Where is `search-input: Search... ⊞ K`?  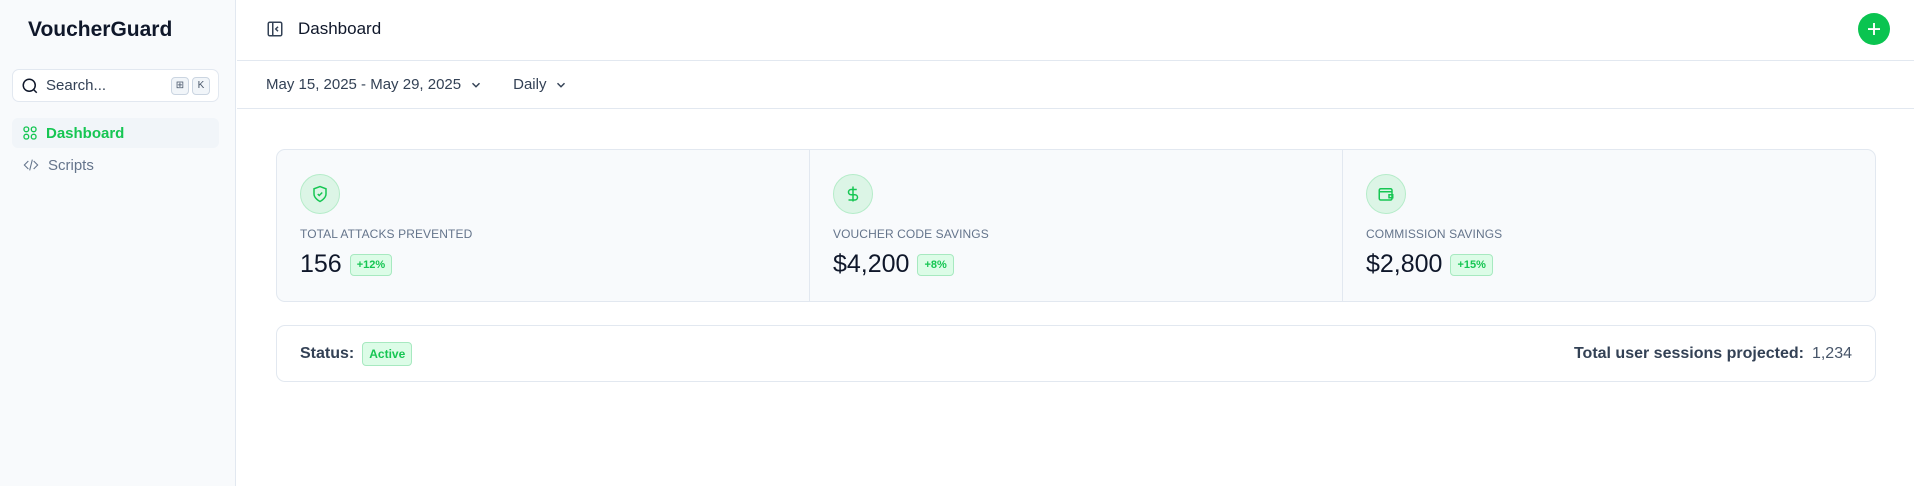 search-input: Search... ⊞ K is located at coordinates (115, 85).